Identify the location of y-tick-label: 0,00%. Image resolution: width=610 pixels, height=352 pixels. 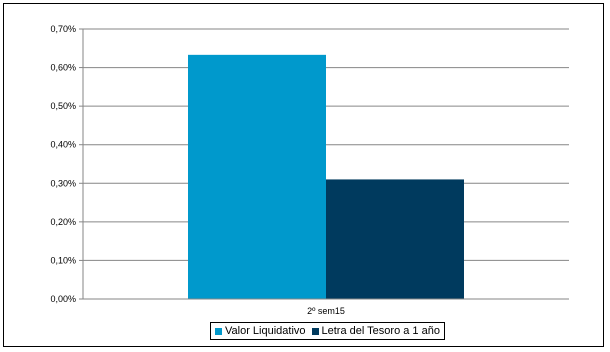
(63, 299).